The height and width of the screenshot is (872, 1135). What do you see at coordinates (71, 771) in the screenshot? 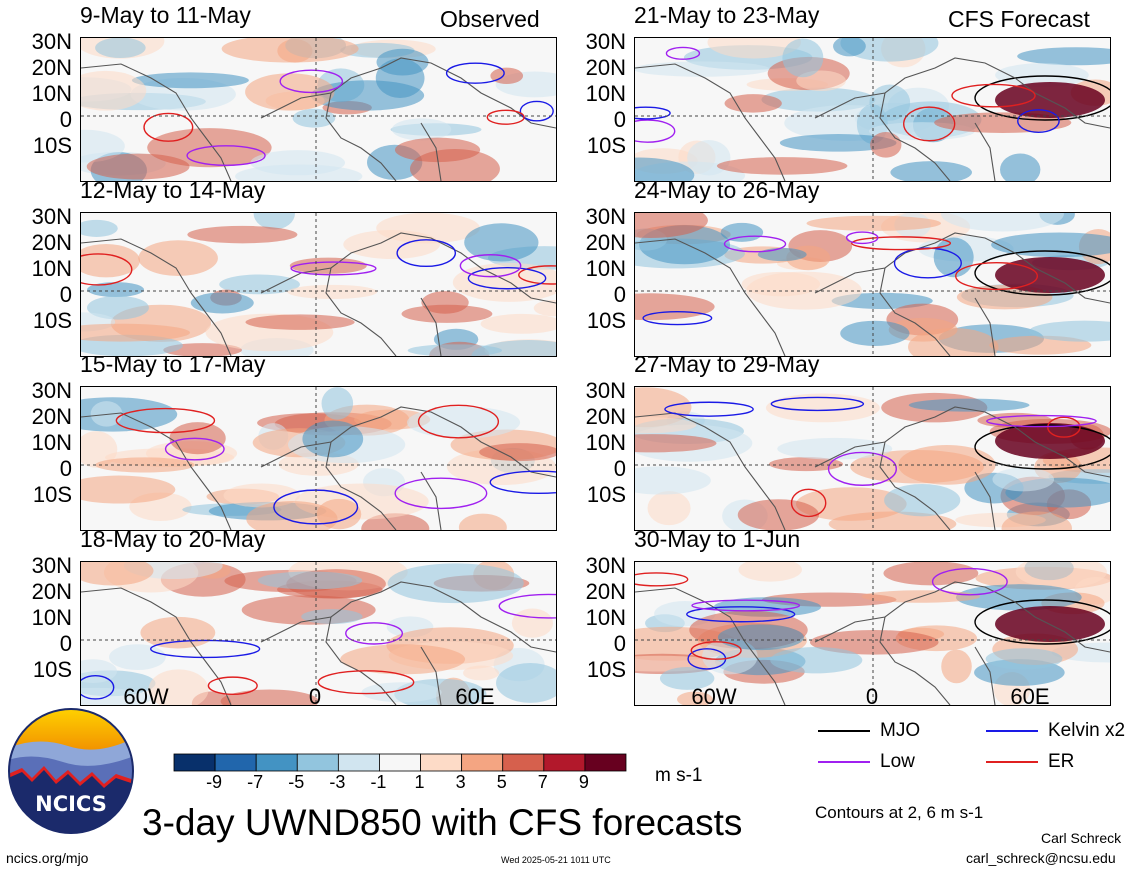
I see `ncics-logo: NCICS` at bounding box center [71, 771].